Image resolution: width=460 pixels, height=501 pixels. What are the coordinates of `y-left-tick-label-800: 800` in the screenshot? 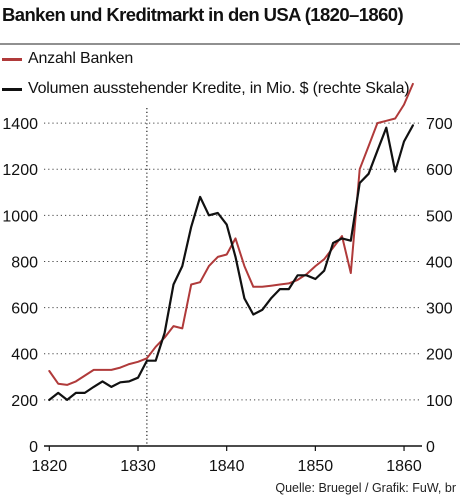 It's located at (24, 262).